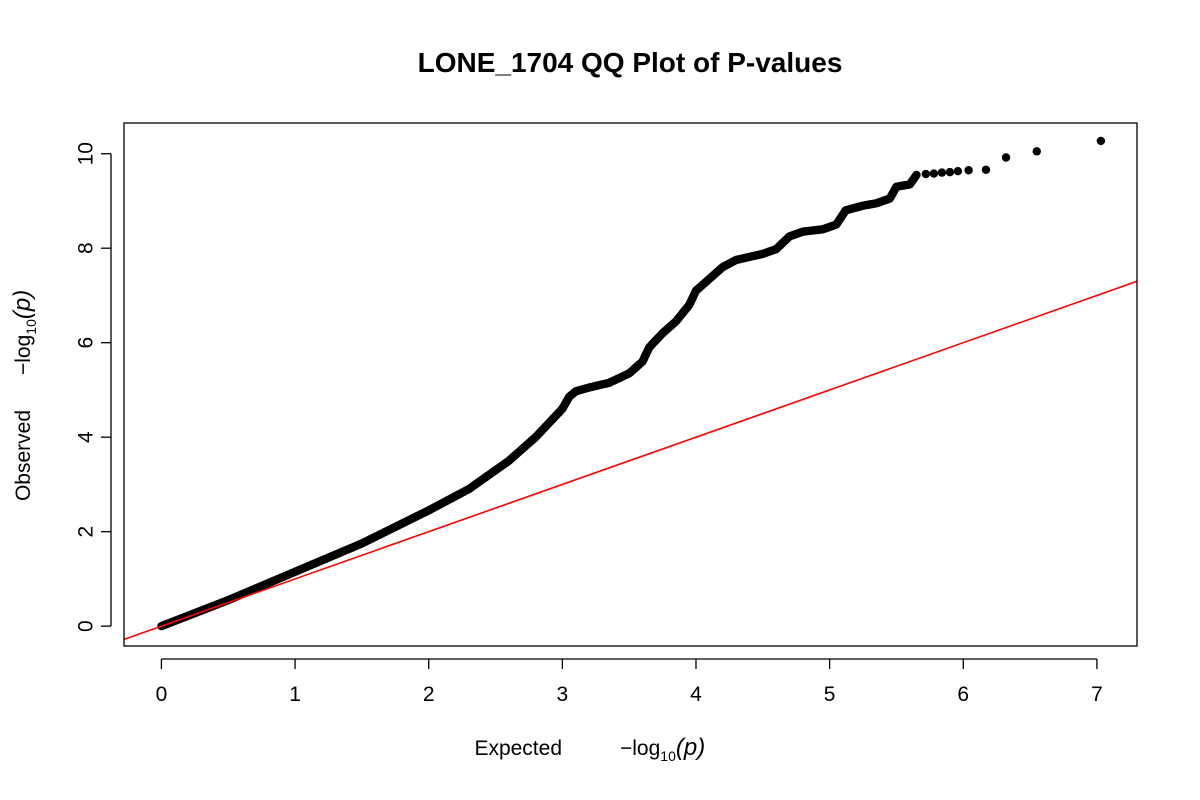  What do you see at coordinates (23, 455) in the screenshot?
I see `y-axis-label-prefix: Observed` at bounding box center [23, 455].